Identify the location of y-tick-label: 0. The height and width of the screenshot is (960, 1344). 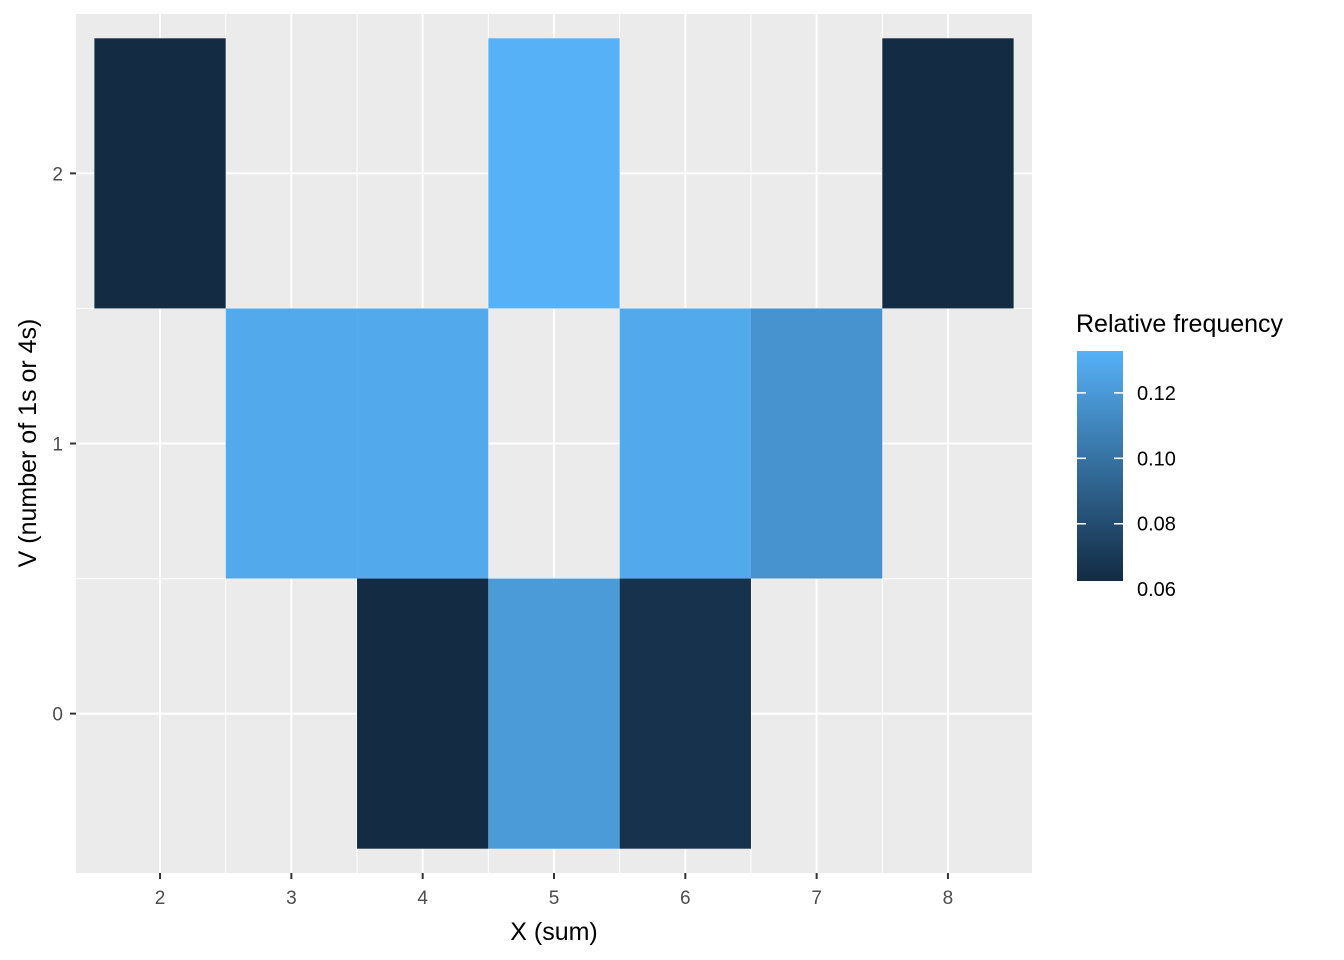
(57, 715).